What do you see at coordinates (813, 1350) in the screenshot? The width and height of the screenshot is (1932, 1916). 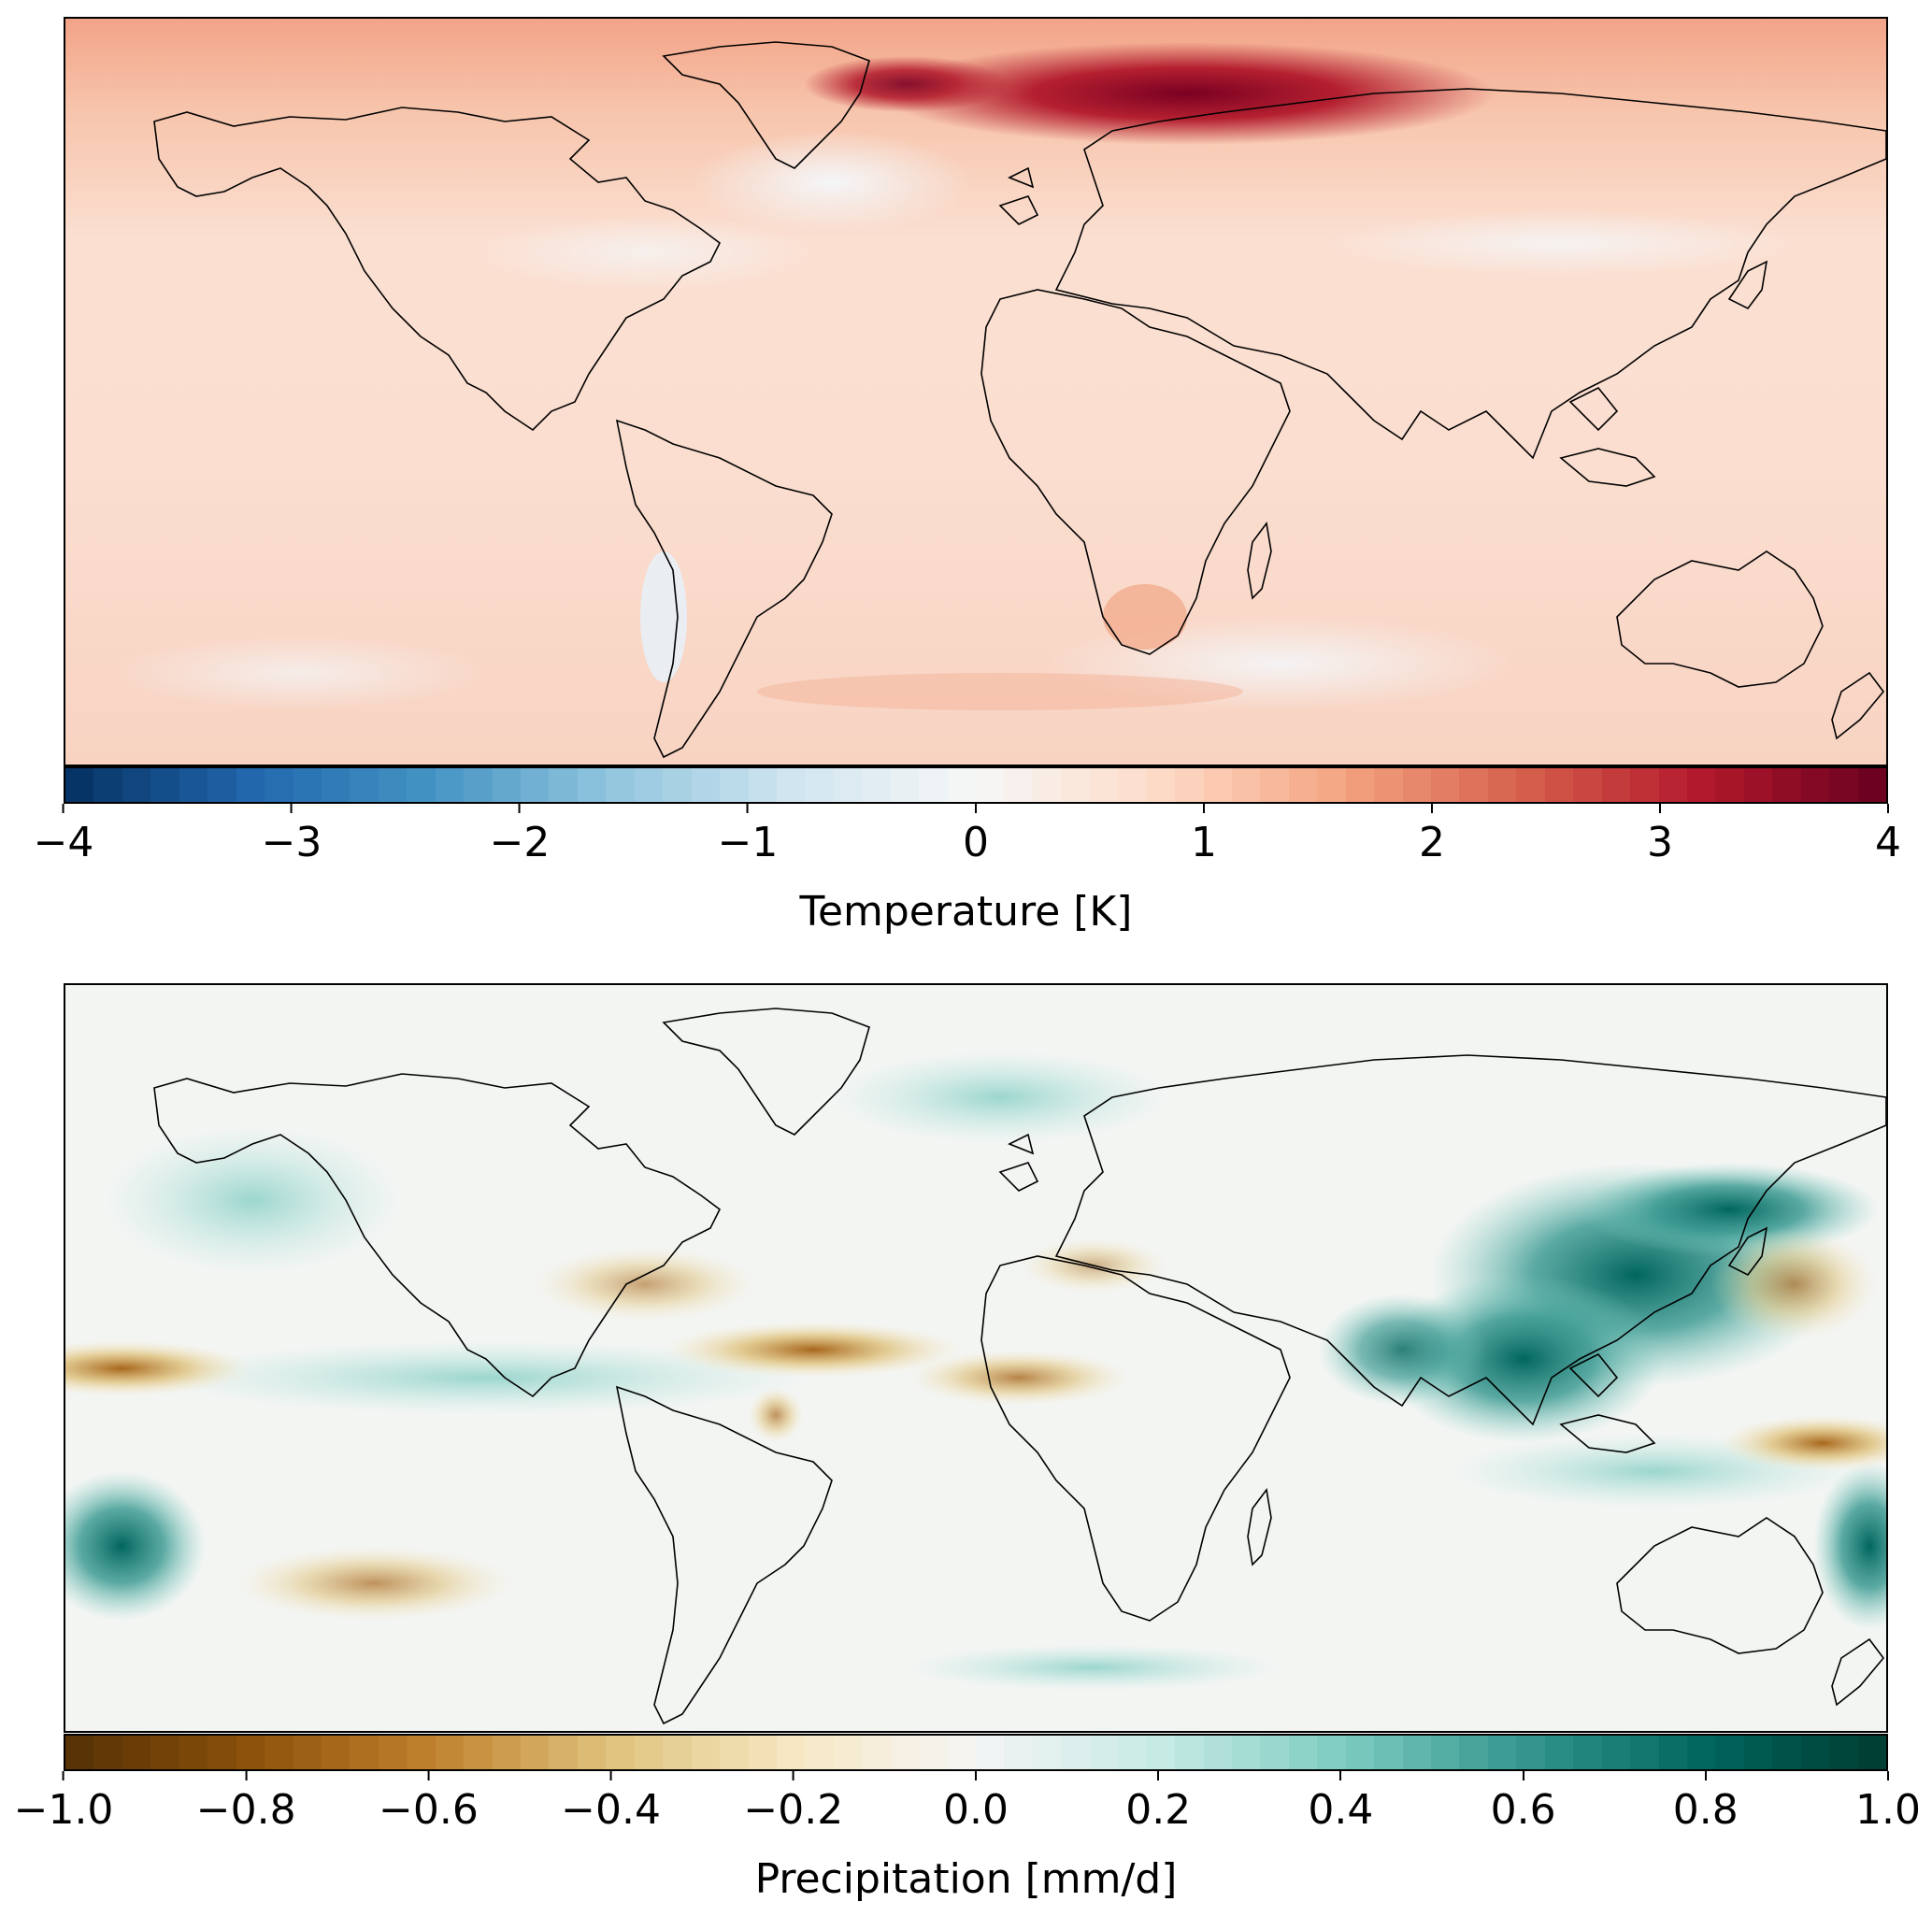 I see `atlantic-itcz-dry-anomaly` at bounding box center [813, 1350].